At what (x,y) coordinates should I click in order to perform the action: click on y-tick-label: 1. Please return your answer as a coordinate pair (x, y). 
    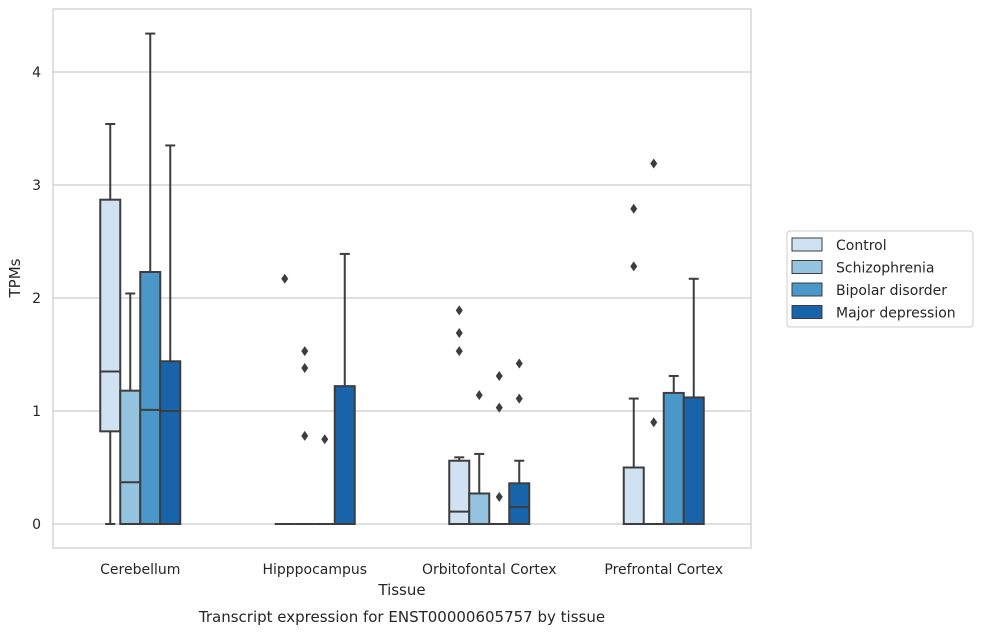
    Looking at the image, I should click on (36, 412).